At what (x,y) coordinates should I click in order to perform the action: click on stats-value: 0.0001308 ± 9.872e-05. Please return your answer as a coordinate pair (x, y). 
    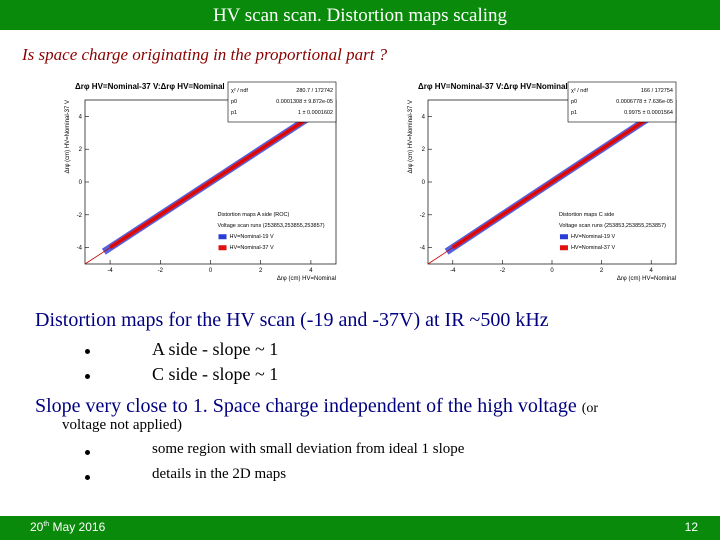
    Looking at the image, I should click on (304, 102).